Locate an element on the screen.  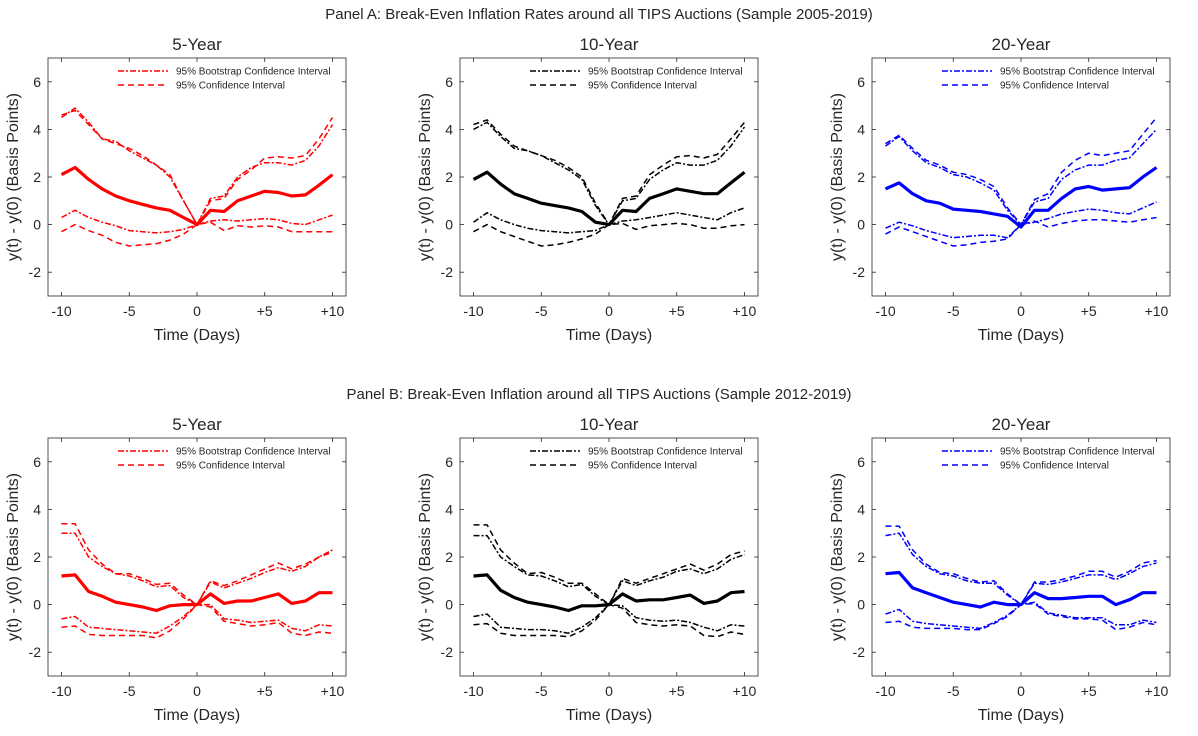
subplot-title: 5-Year is located at coordinates (197, 424).